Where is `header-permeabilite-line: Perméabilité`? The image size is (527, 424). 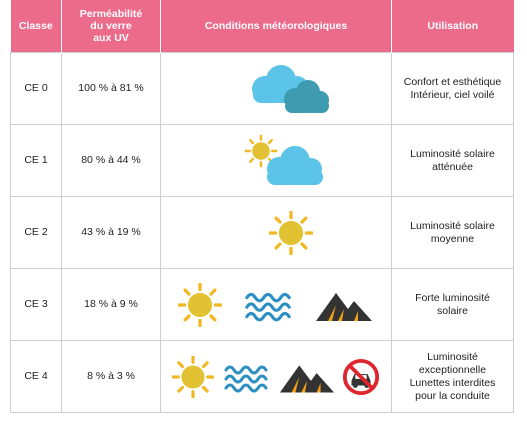 header-permeabilite-line: Perméabilité is located at coordinates (111, 14).